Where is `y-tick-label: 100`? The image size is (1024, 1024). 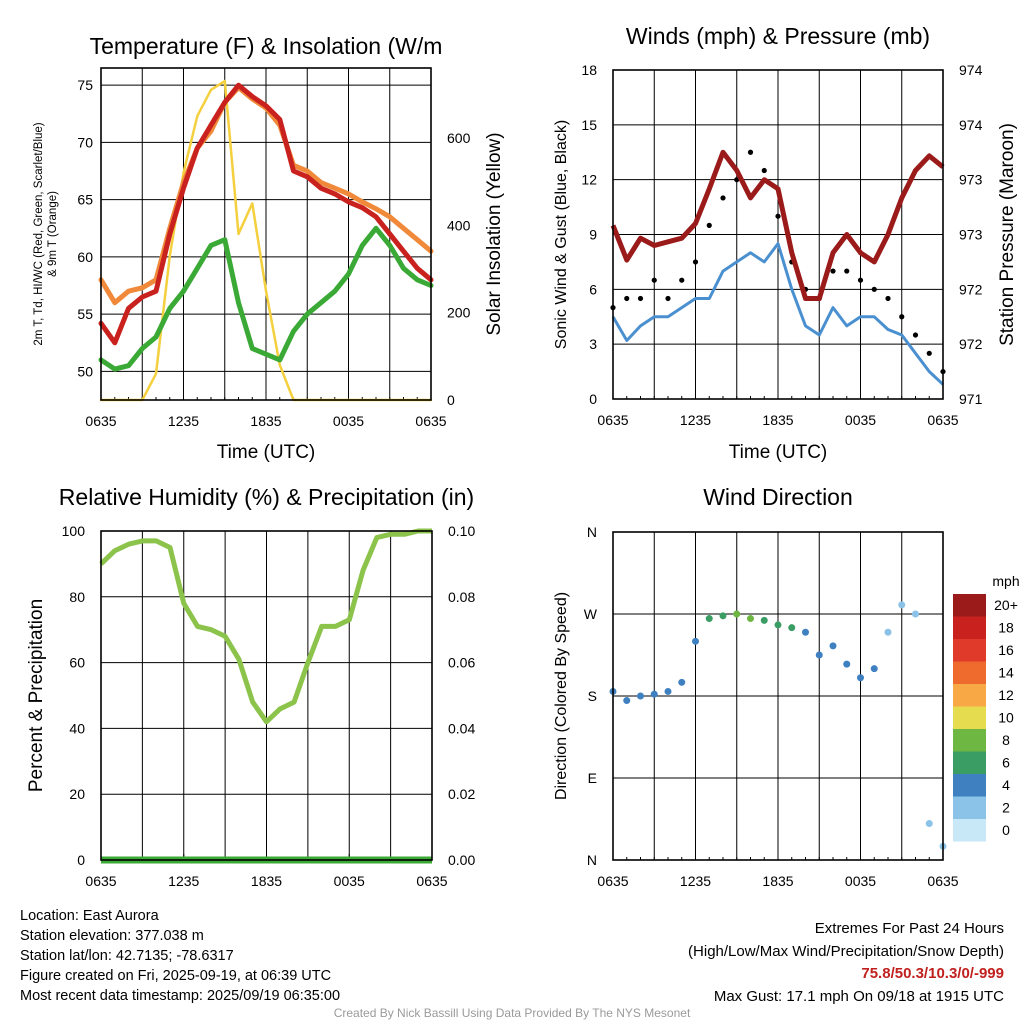 y-tick-label: 100 is located at coordinates (74, 531).